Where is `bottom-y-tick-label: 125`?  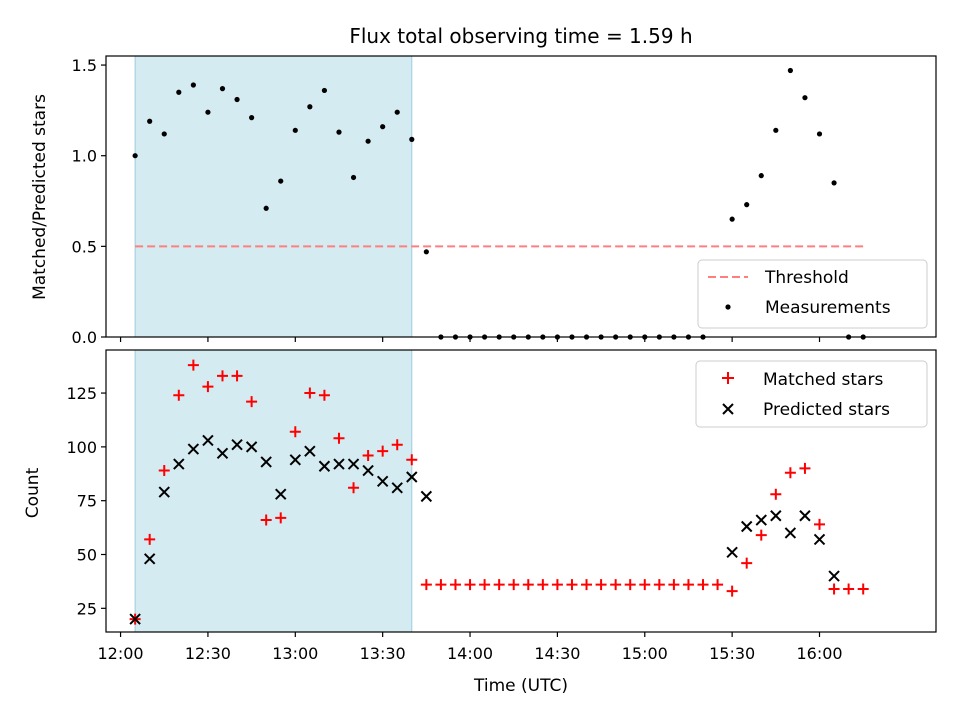
bottom-y-tick-label: 125 is located at coordinates (81, 393).